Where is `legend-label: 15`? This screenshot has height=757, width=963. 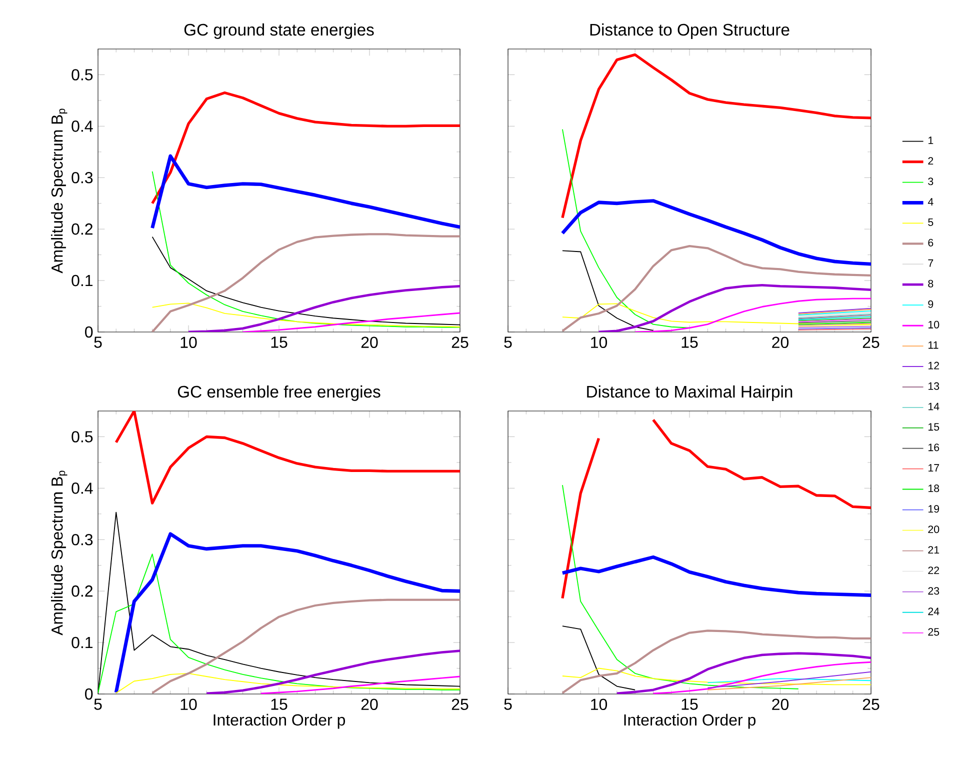
legend-label: 15 is located at coordinates (934, 427).